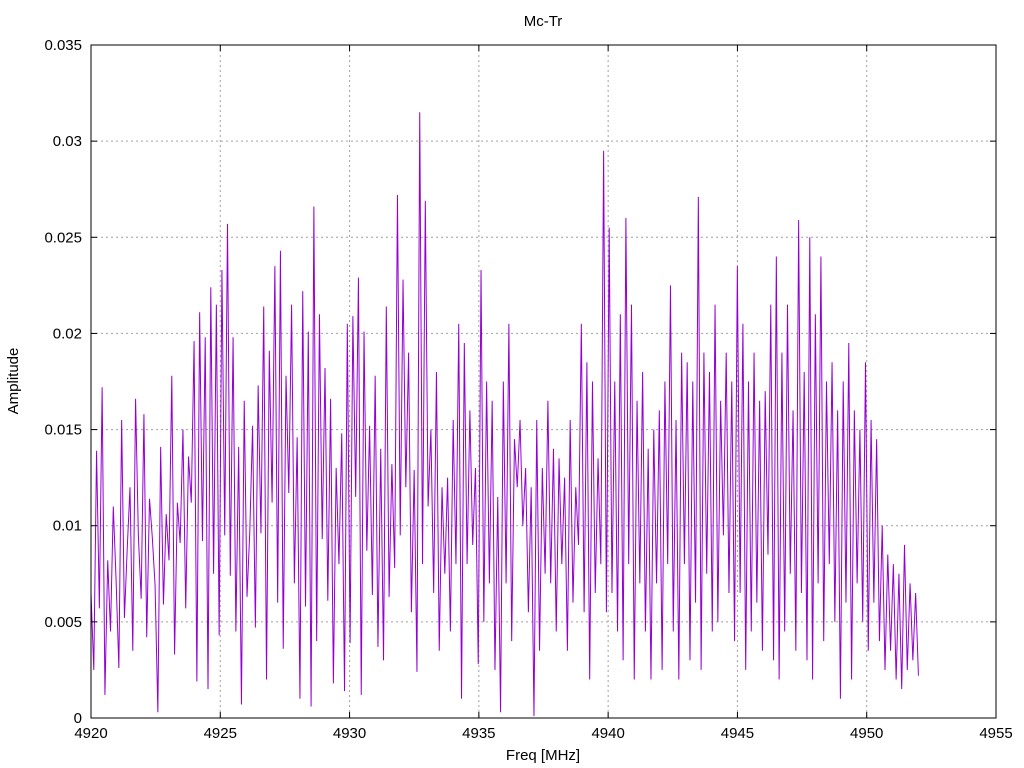  What do you see at coordinates (67, 526) in the screenshot?
I see `y-tick-label: 0.01` at bounding box center [67, 526].